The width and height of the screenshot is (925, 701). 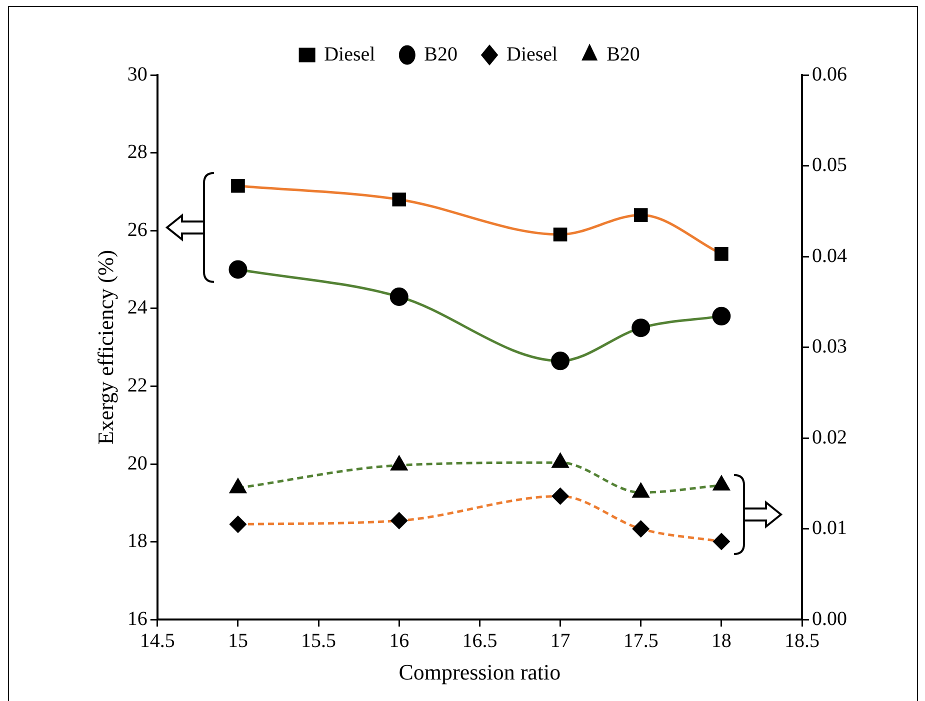 What do you see at coordinates (137, 463) in the screenshot?
I see `y-tick-label: 20` at bounding box center [137, 463].